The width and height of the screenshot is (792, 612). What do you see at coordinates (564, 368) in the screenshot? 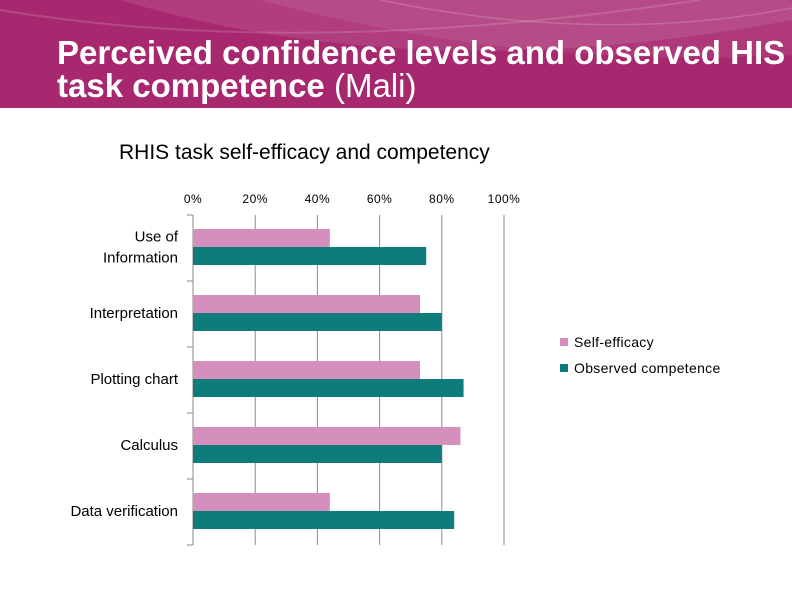
I see `legend-swatch-observed-competence` at bounding box center [564, 368].